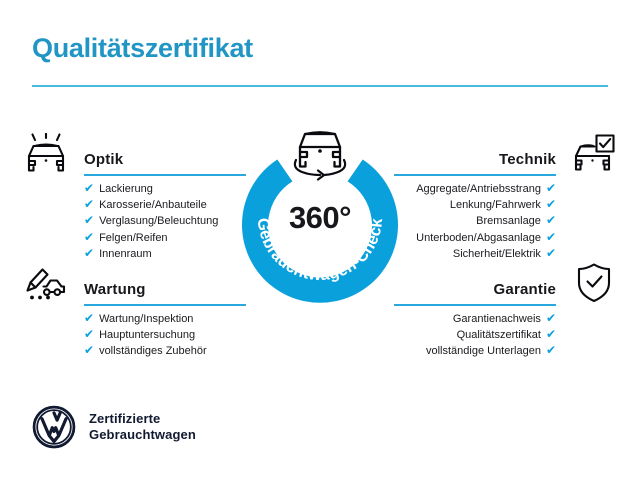 The image size is (640, 480). What do you see at coordinates (54, 427) in the screenshot?
I see `vw-logo` at bounding box center [54, 427].